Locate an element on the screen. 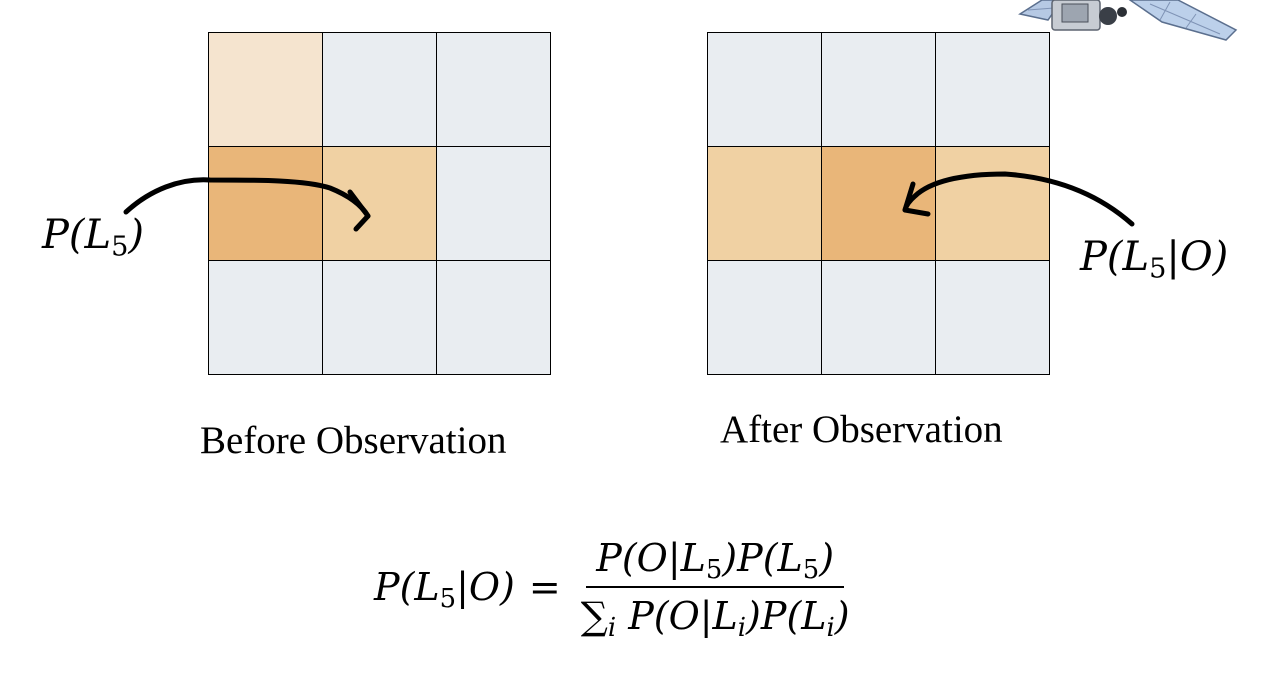 The height and width of the screenshot is (686, 1270). grid-cell-5-mid is located at coordinates (380, 204).